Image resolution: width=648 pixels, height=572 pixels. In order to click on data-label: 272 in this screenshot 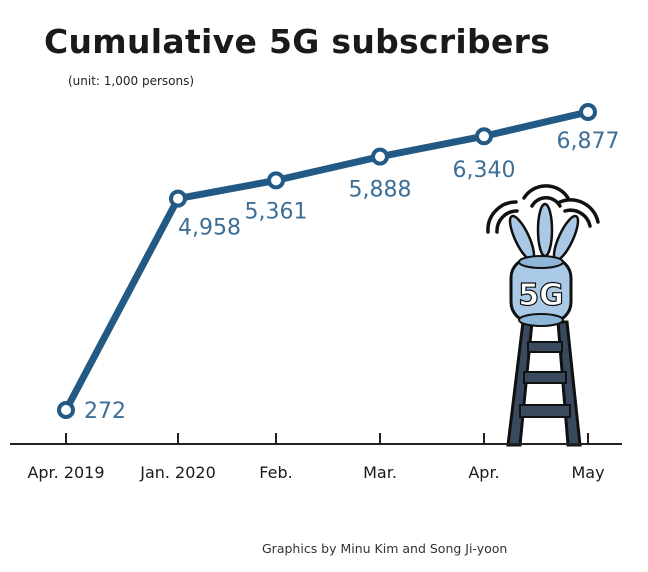, I will do `click(105, 411)`.